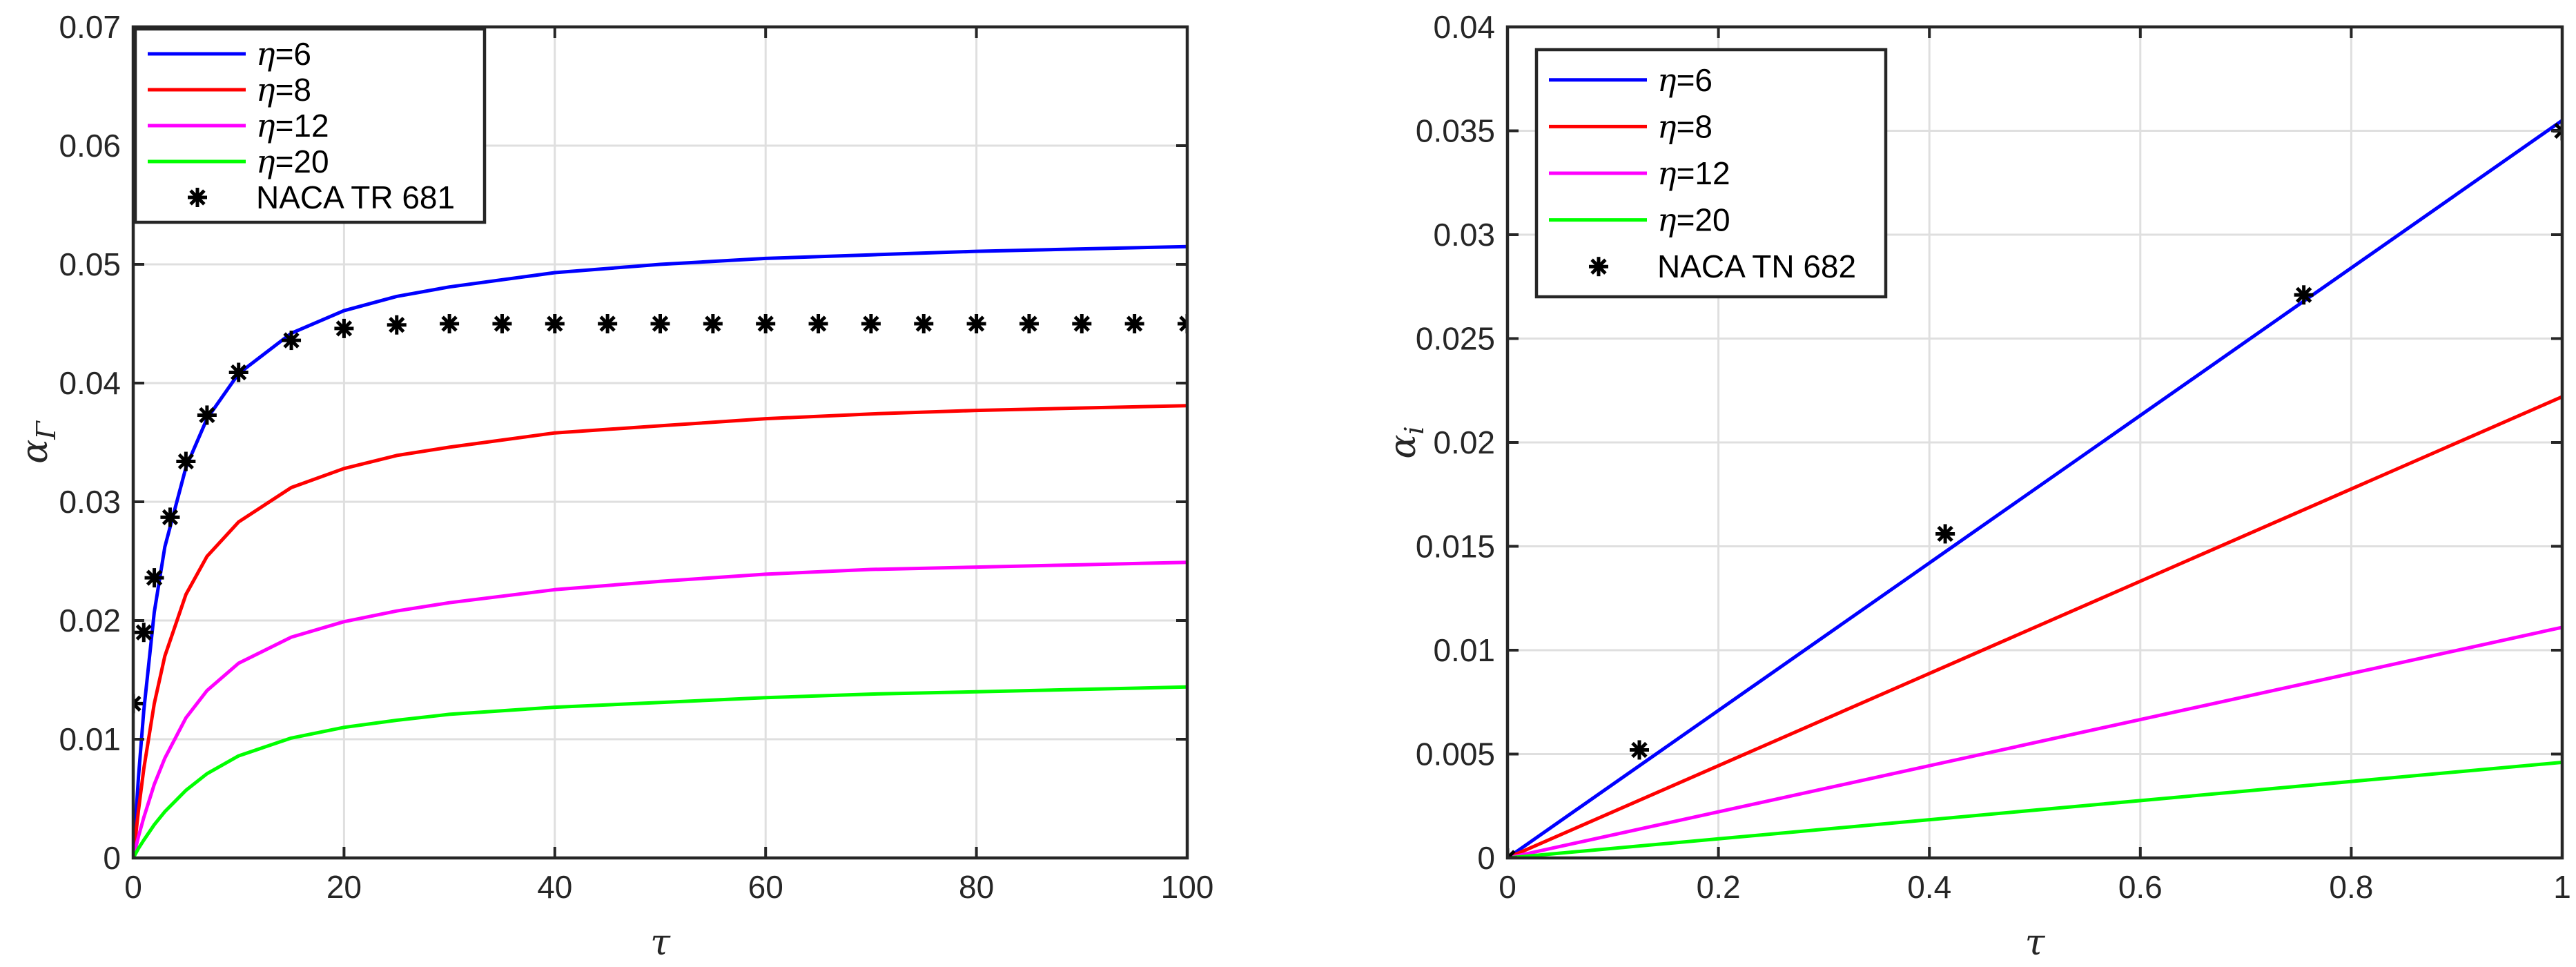  What do you see at coordinates (355, 197) in the screenshot?
I see `legend-label-text: NACA TR 681` at bounding box center [355, 197].